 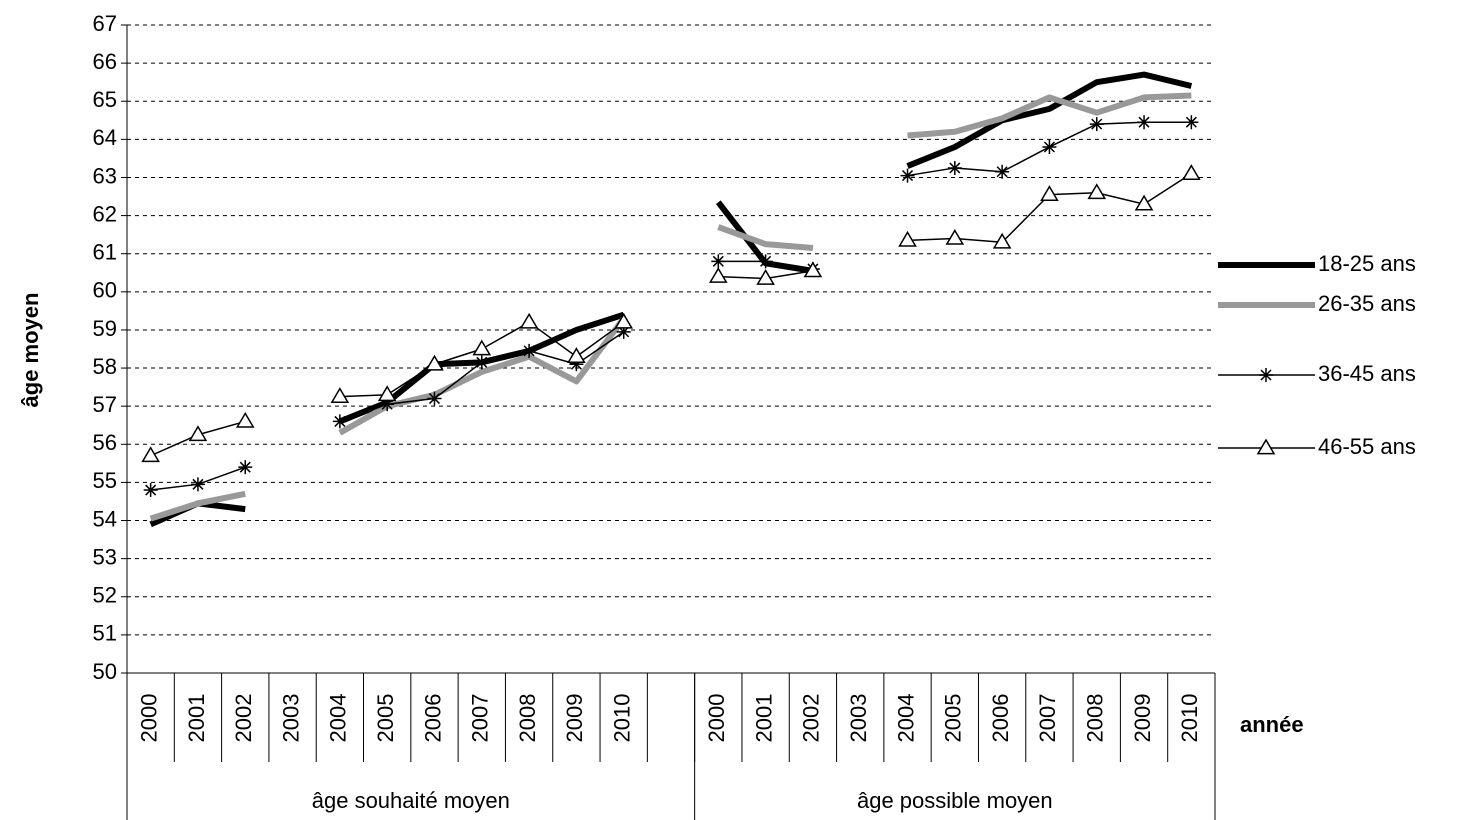 I want to click on y-tick-label: 57, so click(x=105, y=404).